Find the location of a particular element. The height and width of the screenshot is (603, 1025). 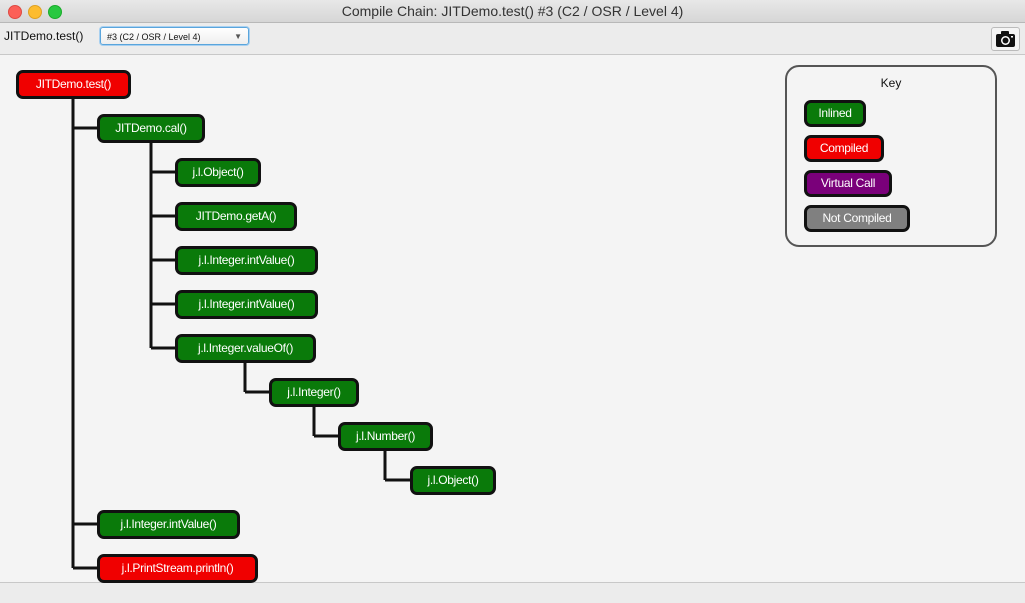

legend-item-inlined: Inlined is located at coordinates (835, 113).